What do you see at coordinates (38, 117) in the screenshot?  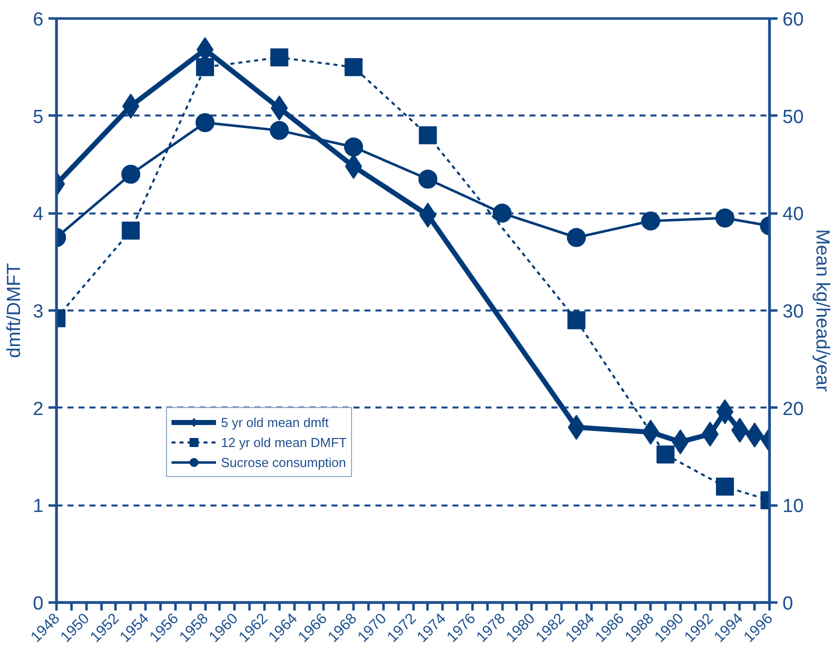 I see `y-tick-label: 5` at bounding box center [38, 117].